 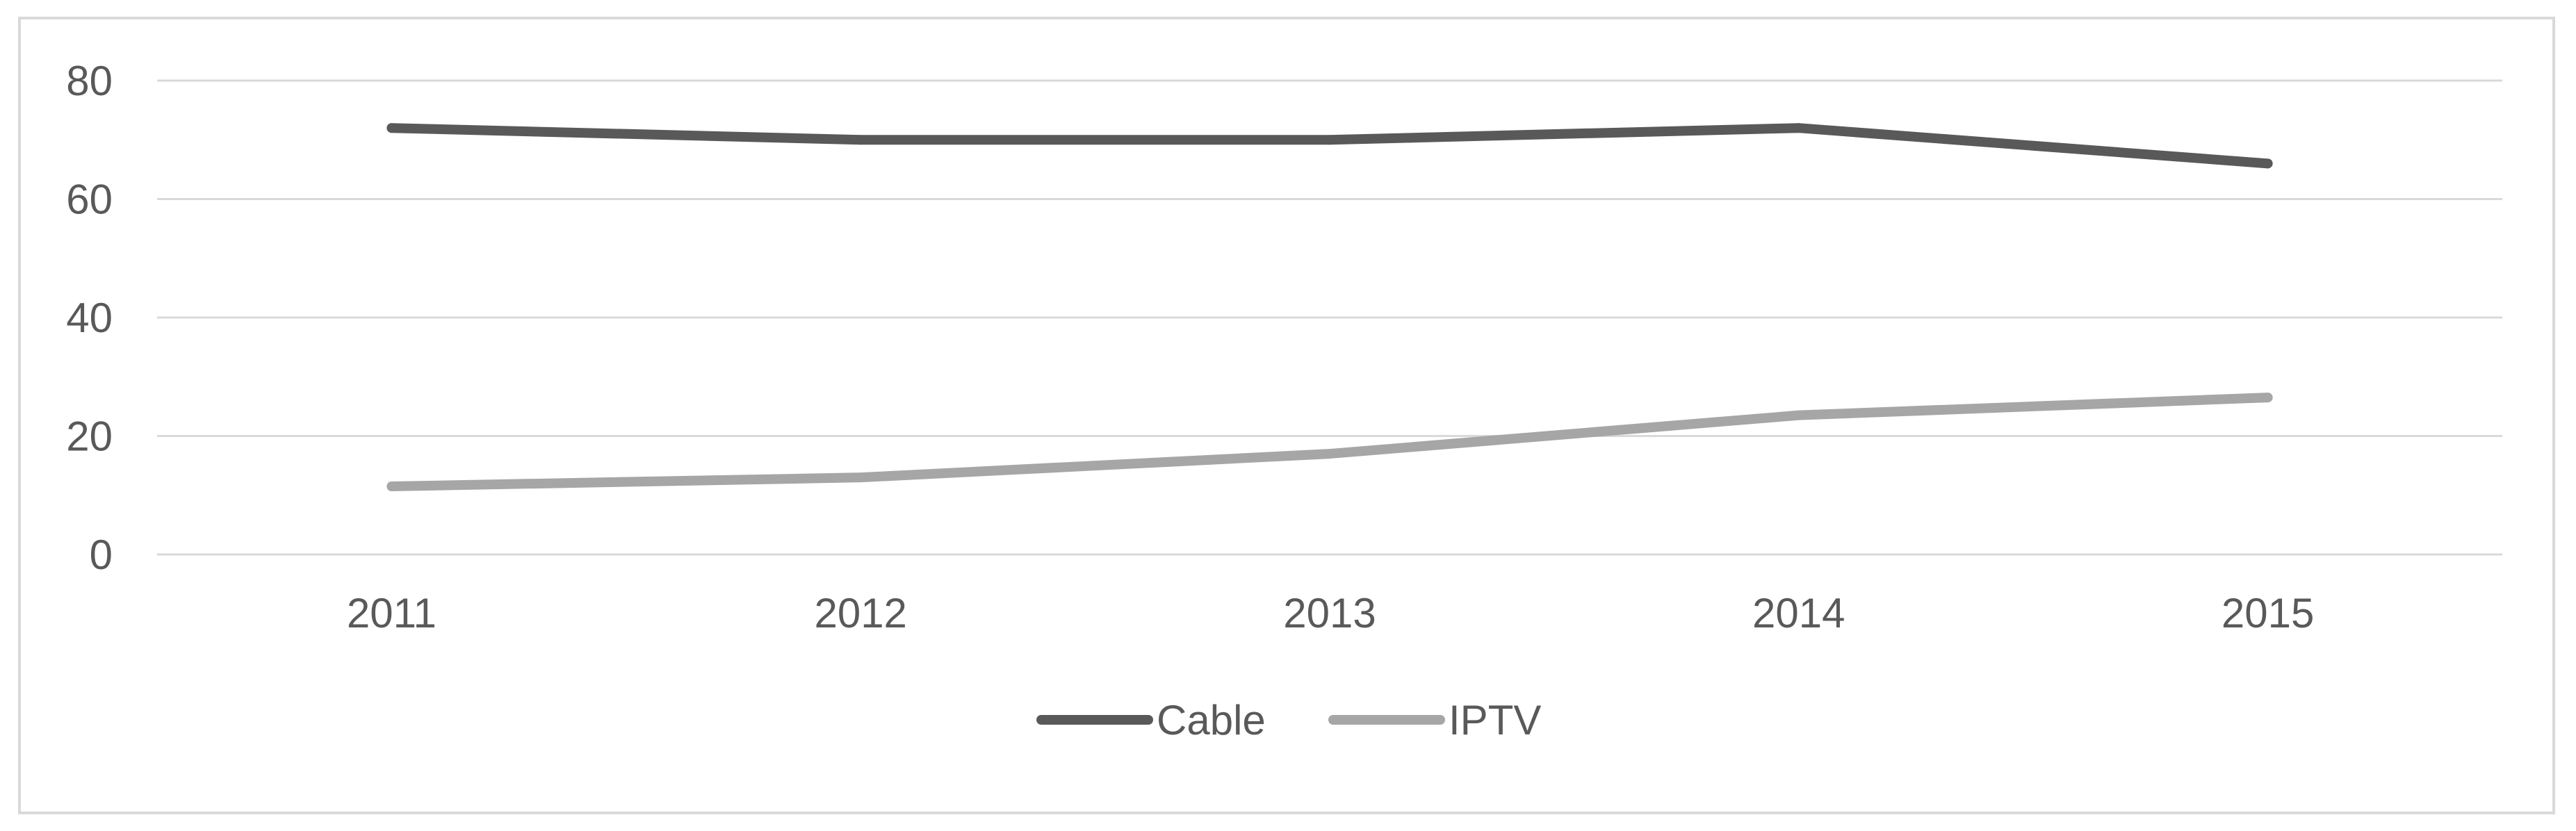 I want to click on legend: Cable IPTV, so click(x=1288, y=720).